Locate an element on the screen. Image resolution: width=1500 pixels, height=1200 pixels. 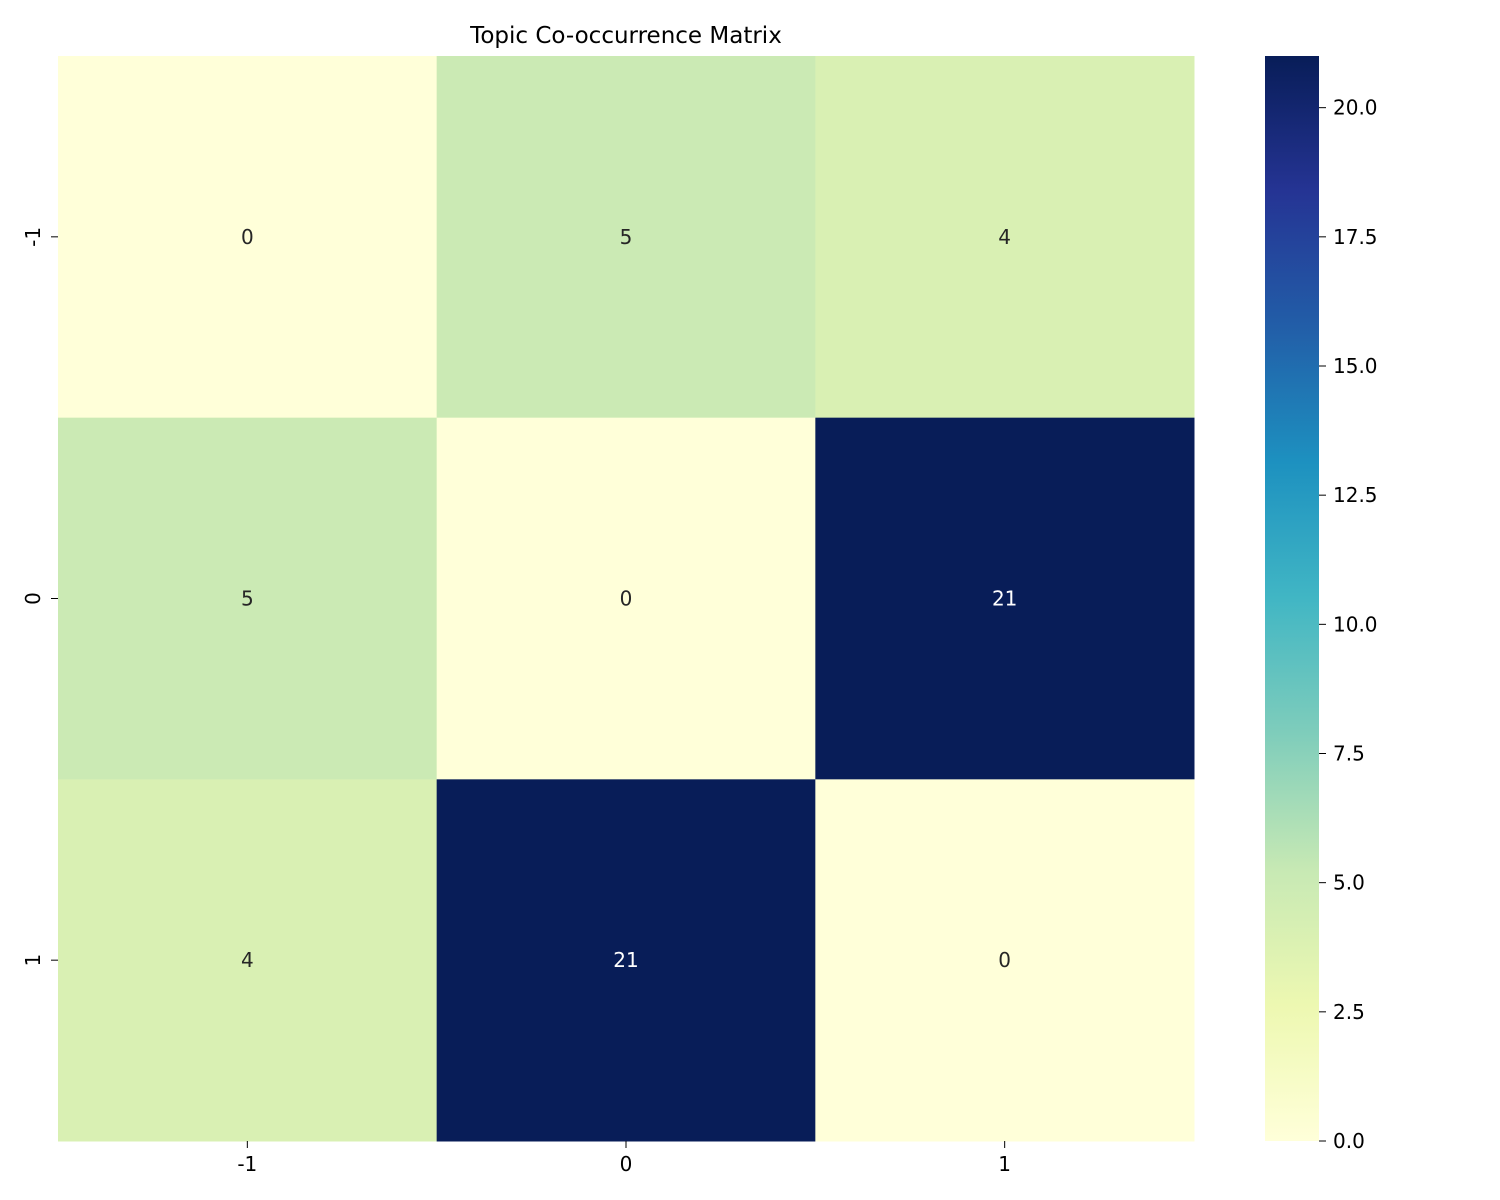
colorbar-tick-label: 17.5 is located at coordinates (1355, 237).